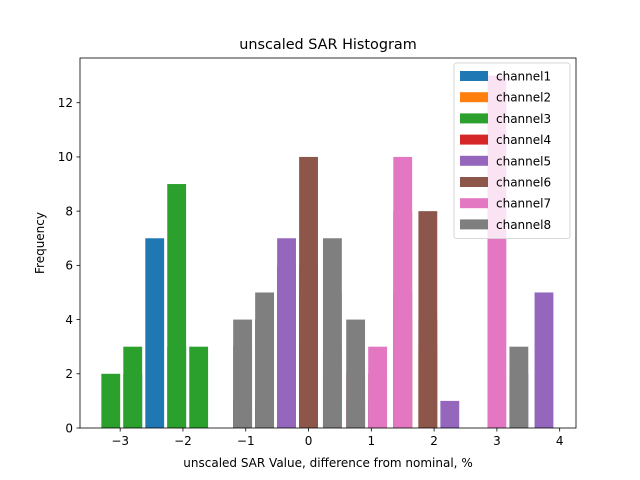  I want to click on x-tick-label: 0, so click(309, 441).